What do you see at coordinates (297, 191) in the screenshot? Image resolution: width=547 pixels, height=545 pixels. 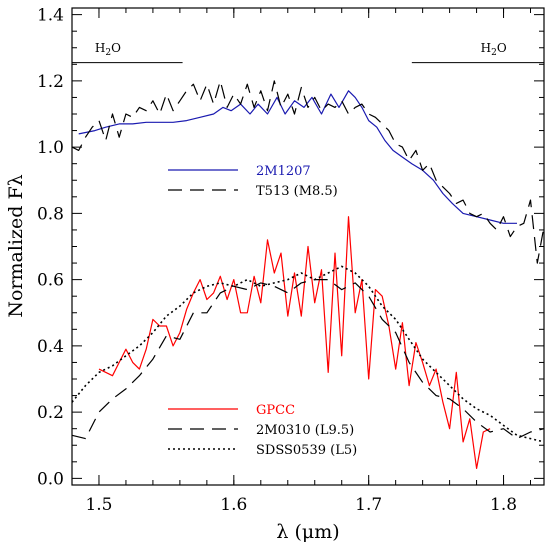 I see `legend-label-t513: T513 (M8.5)` at bounding box center [297, 191].